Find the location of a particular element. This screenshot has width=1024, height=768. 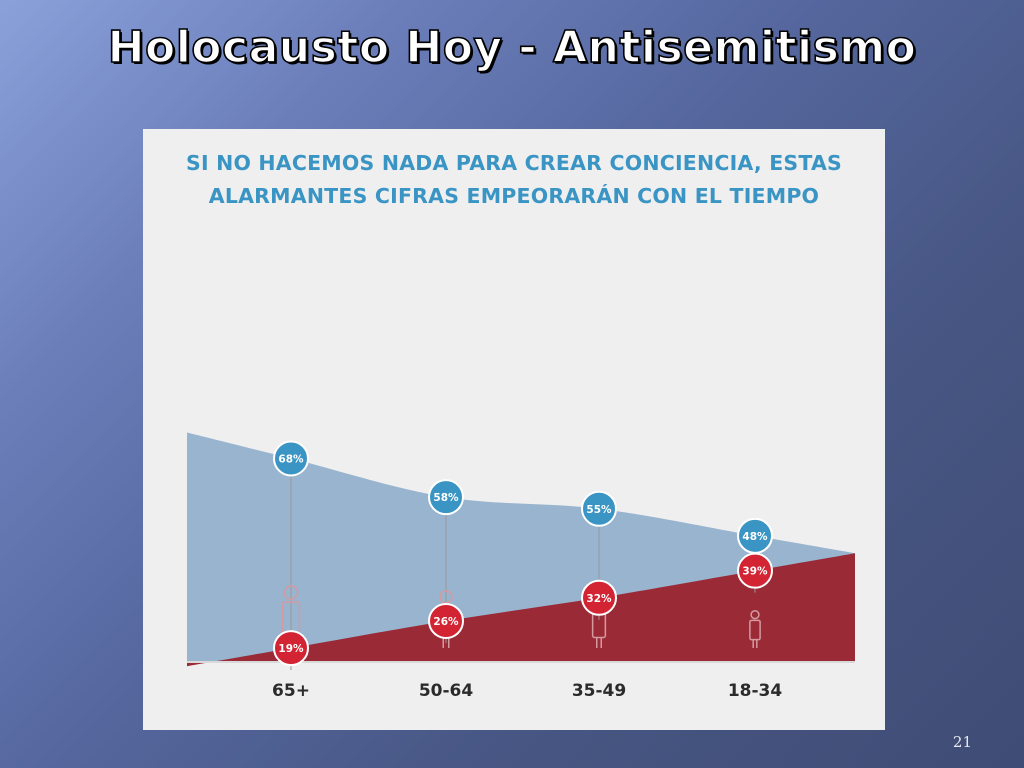

upper-point-0-marker is located at coordinates (291, 458).